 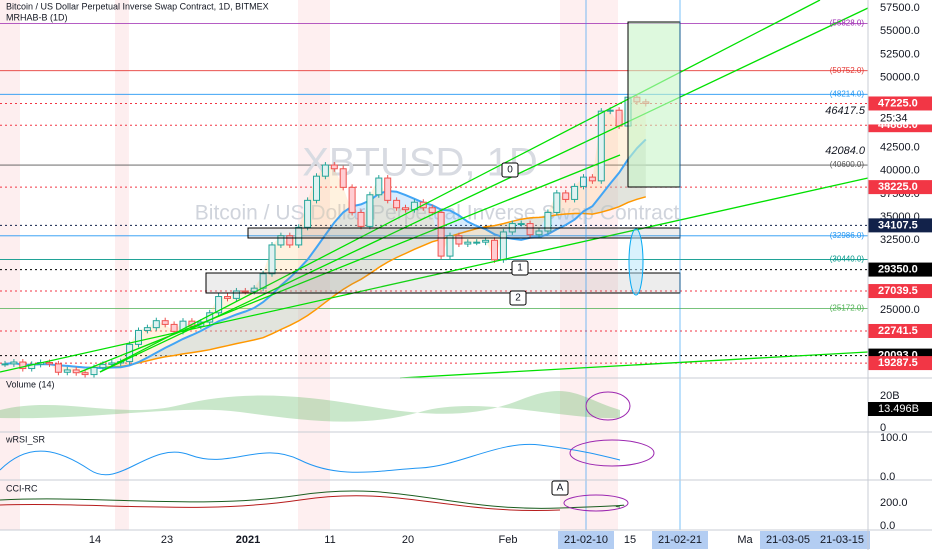 What do you see at coordinates (887, 526) in the screenshot?
I see `axis-label: 0.0` at bounding box center [887, 526].